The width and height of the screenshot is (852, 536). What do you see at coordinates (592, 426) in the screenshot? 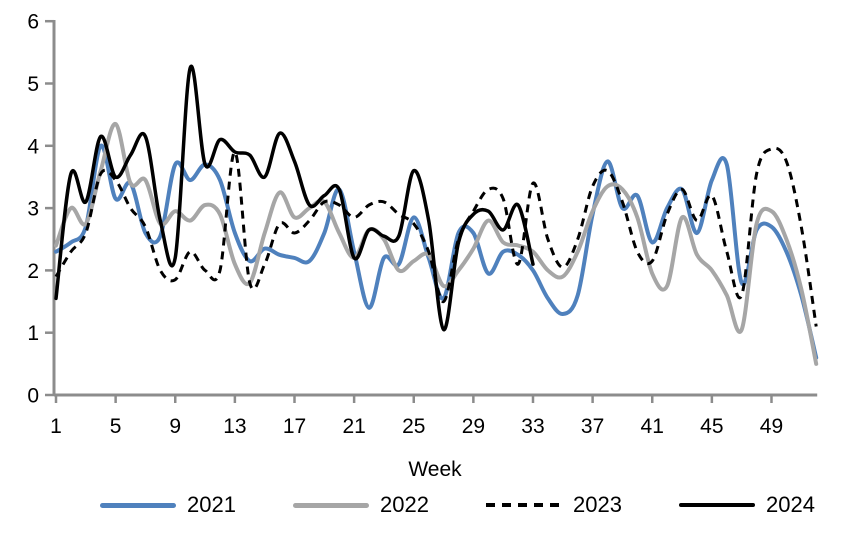
I see `x-tick-label-37: 37` at bounding box center [592, 426].